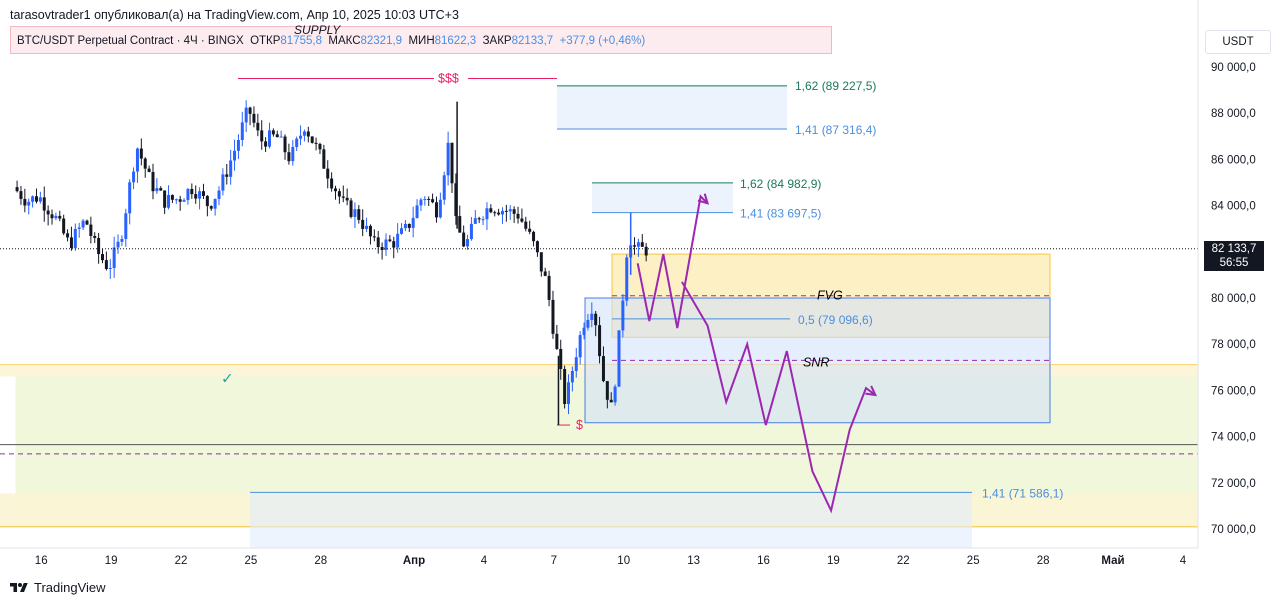  Describe the element at coordinates (1234, 256) in the screenshot. I see `current-price-badge: 82 133,7 56:55` at that location.